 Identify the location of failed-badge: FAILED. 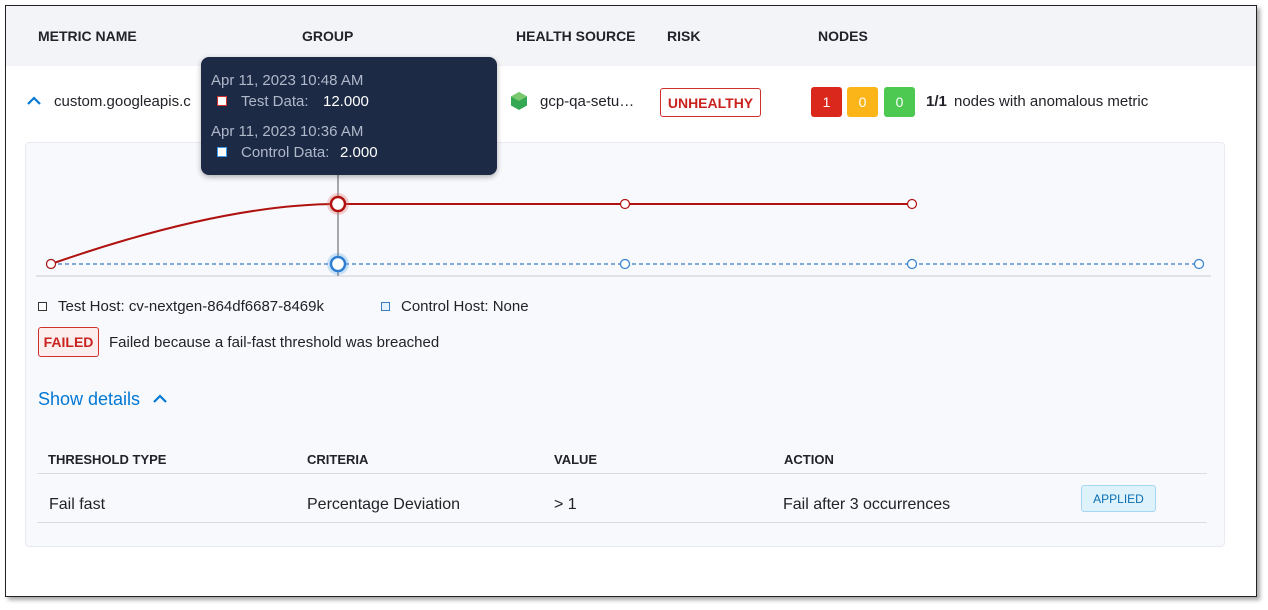
(68, 342).